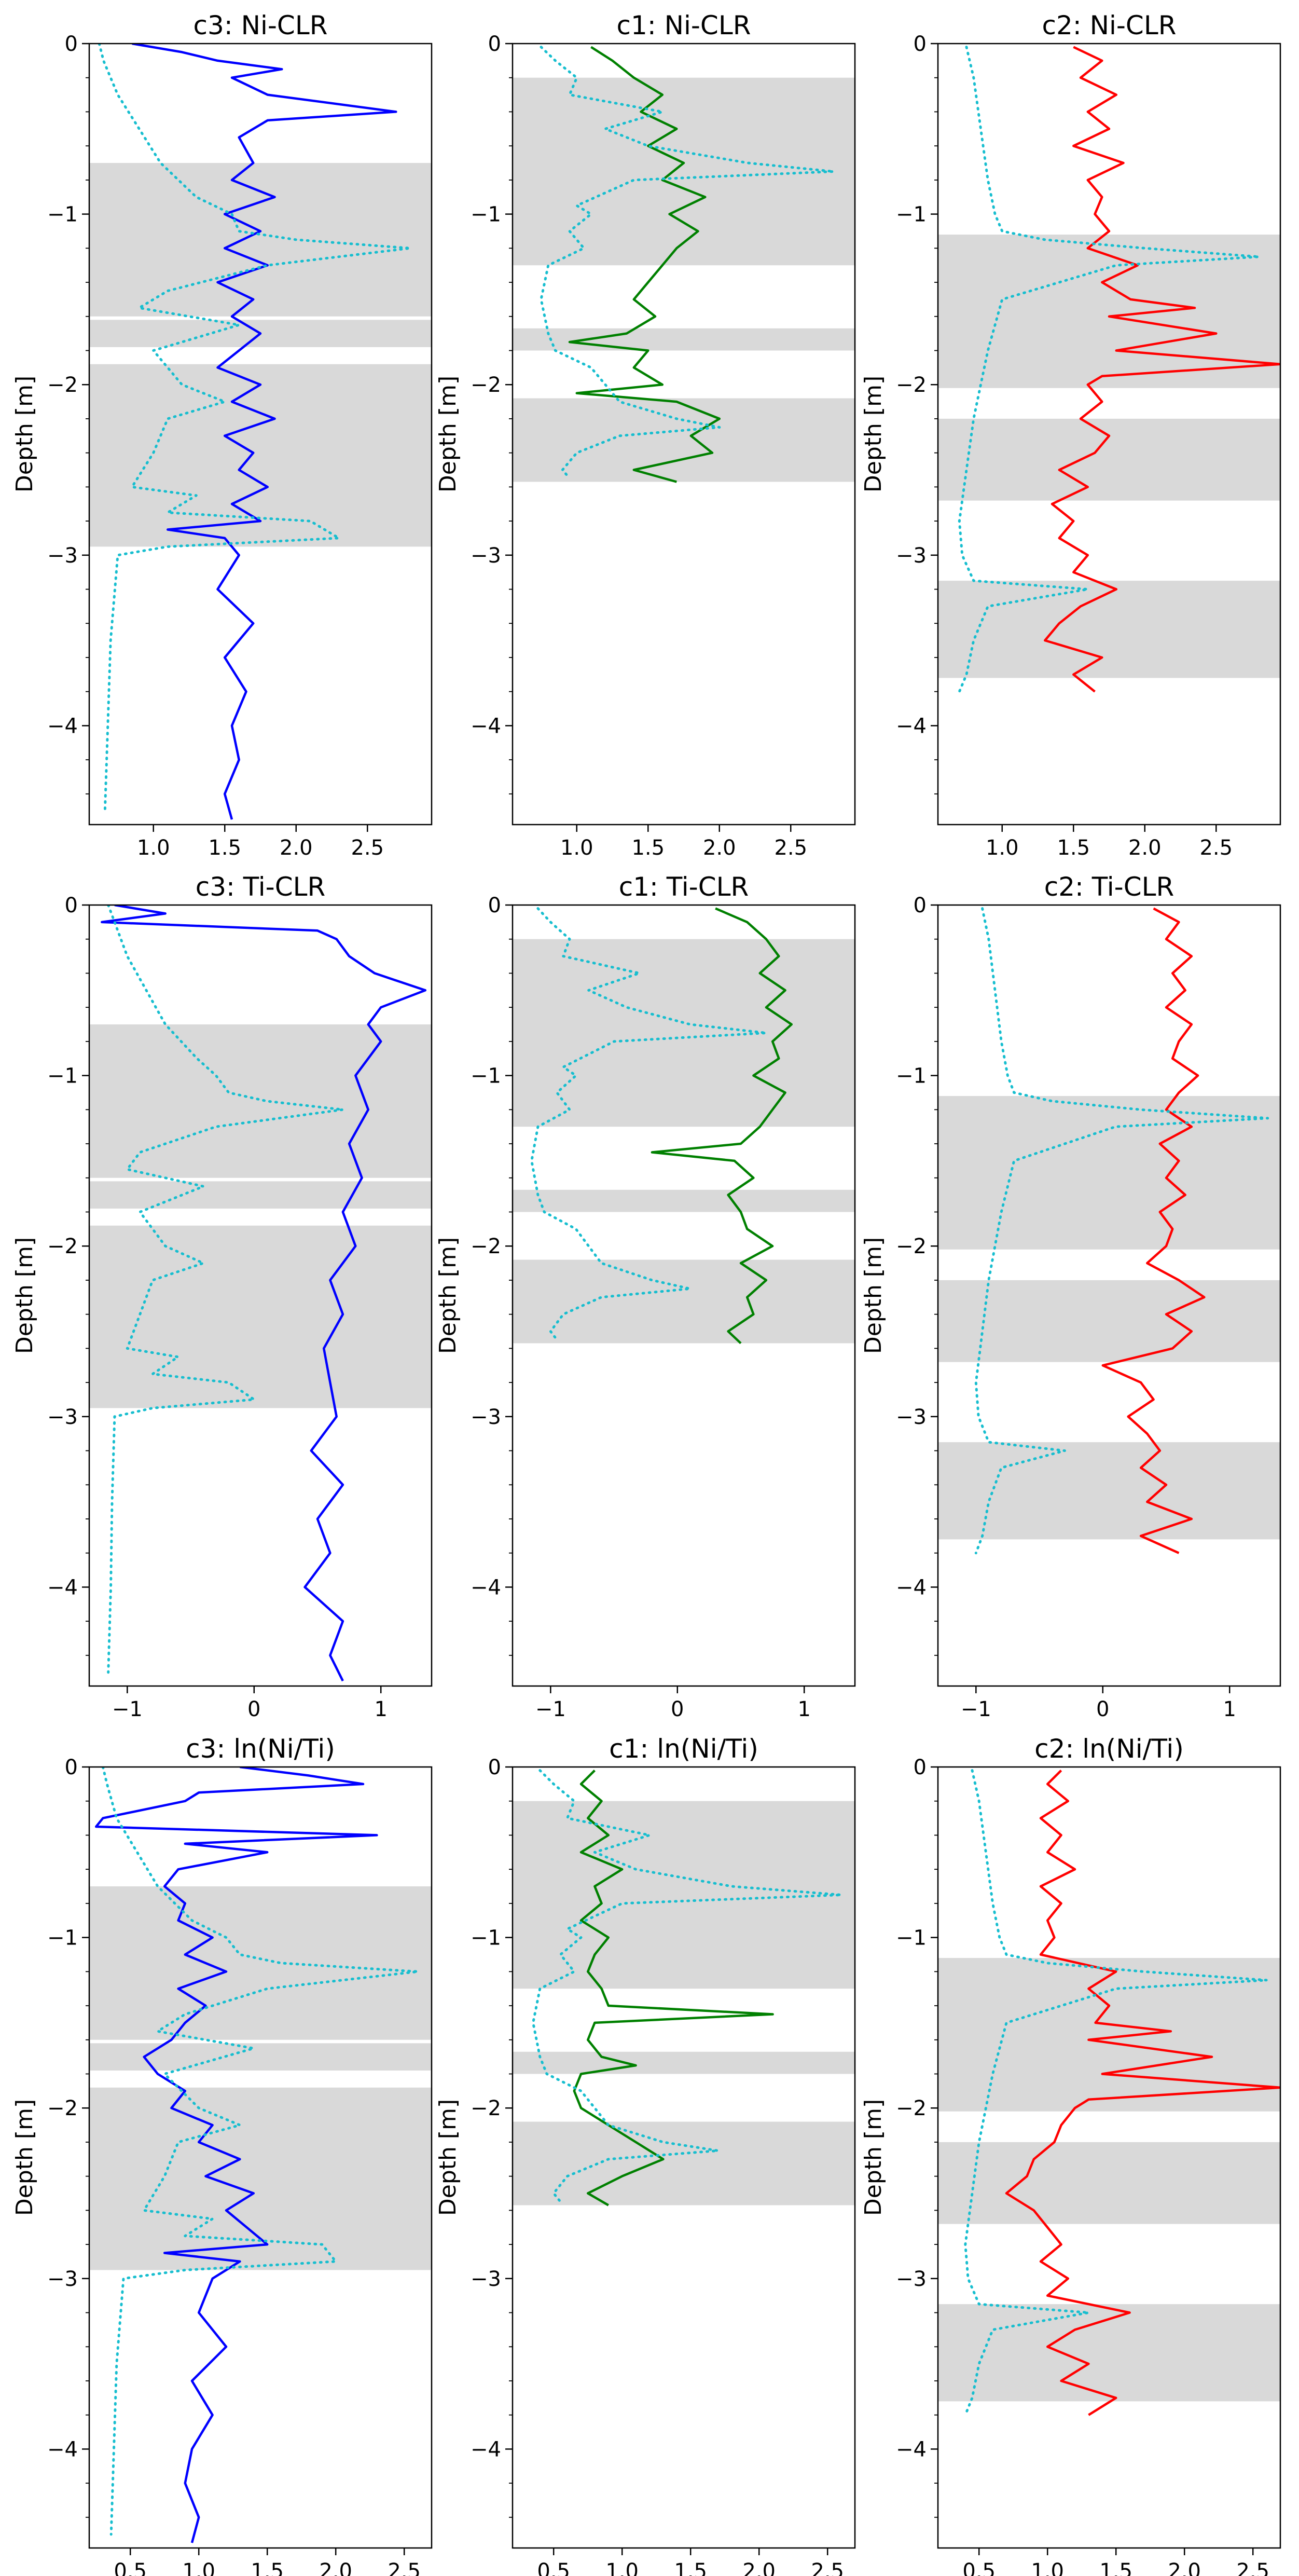  What do you see at coordinates (261, 25) in the screenshot?
I see `chart-title: c3: Ni-CLR` at bounding box center [261, 25].